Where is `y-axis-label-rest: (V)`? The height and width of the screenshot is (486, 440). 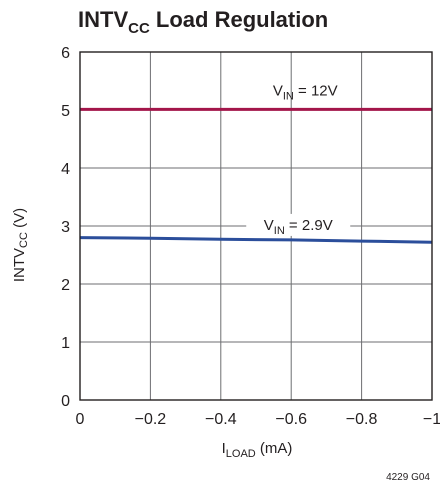
y-axis-label-rest: (V) is located at coordinates (19, 220).